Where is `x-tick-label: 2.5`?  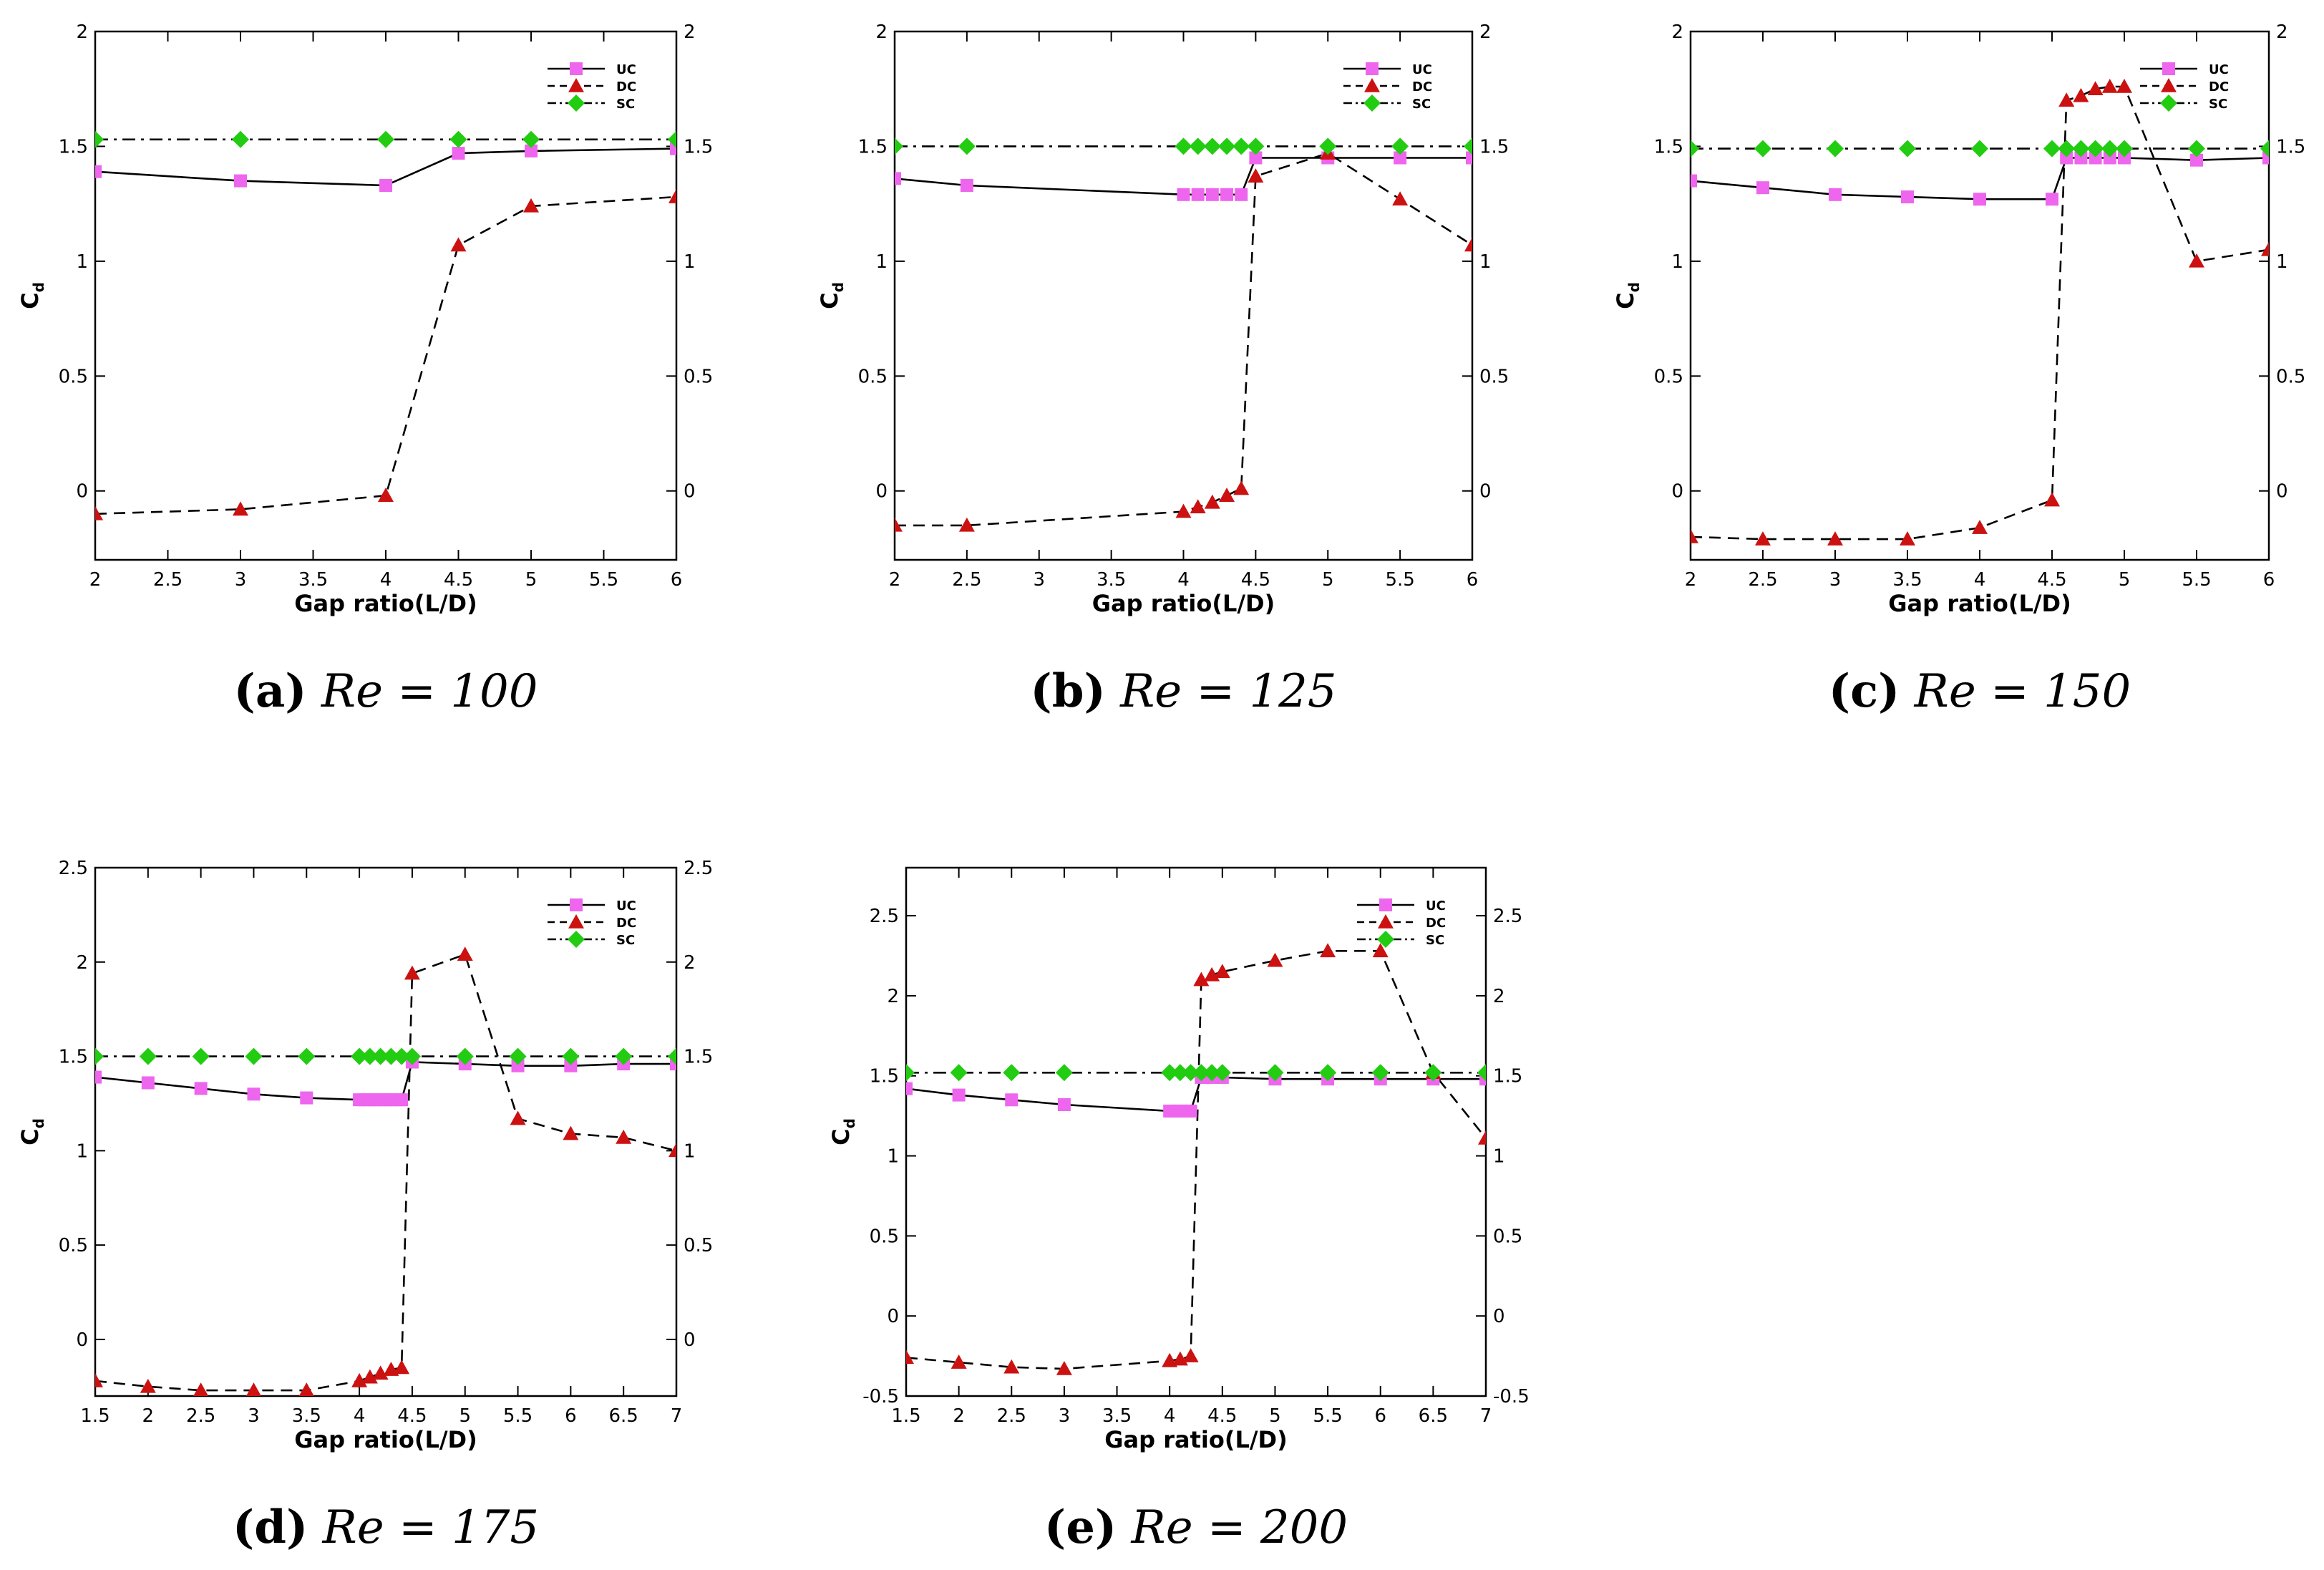
x-tick-label: 2.5 is located at coordinates (1011, 1416).